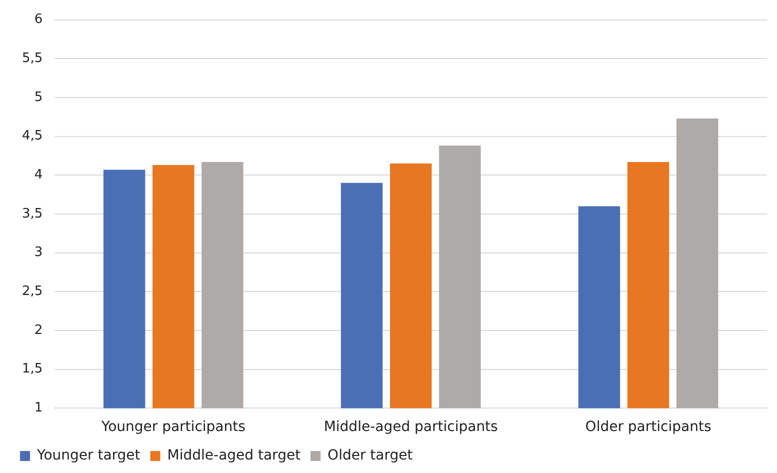 The image size is (777, 473). I want to click on x-tick-label: Younger participants, so click(173, 427).